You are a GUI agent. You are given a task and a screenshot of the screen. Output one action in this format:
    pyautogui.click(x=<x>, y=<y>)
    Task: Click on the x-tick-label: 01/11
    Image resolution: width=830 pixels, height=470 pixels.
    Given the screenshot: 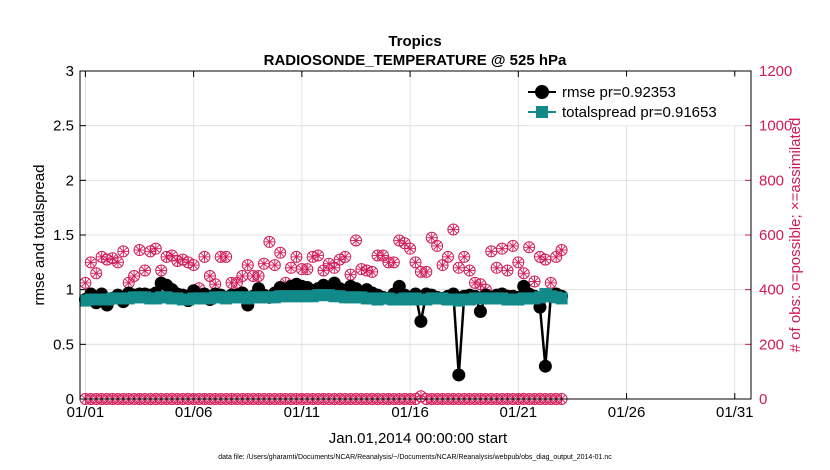 What is the action you would take?
    pyautogui.click(x=302, y=412)
    